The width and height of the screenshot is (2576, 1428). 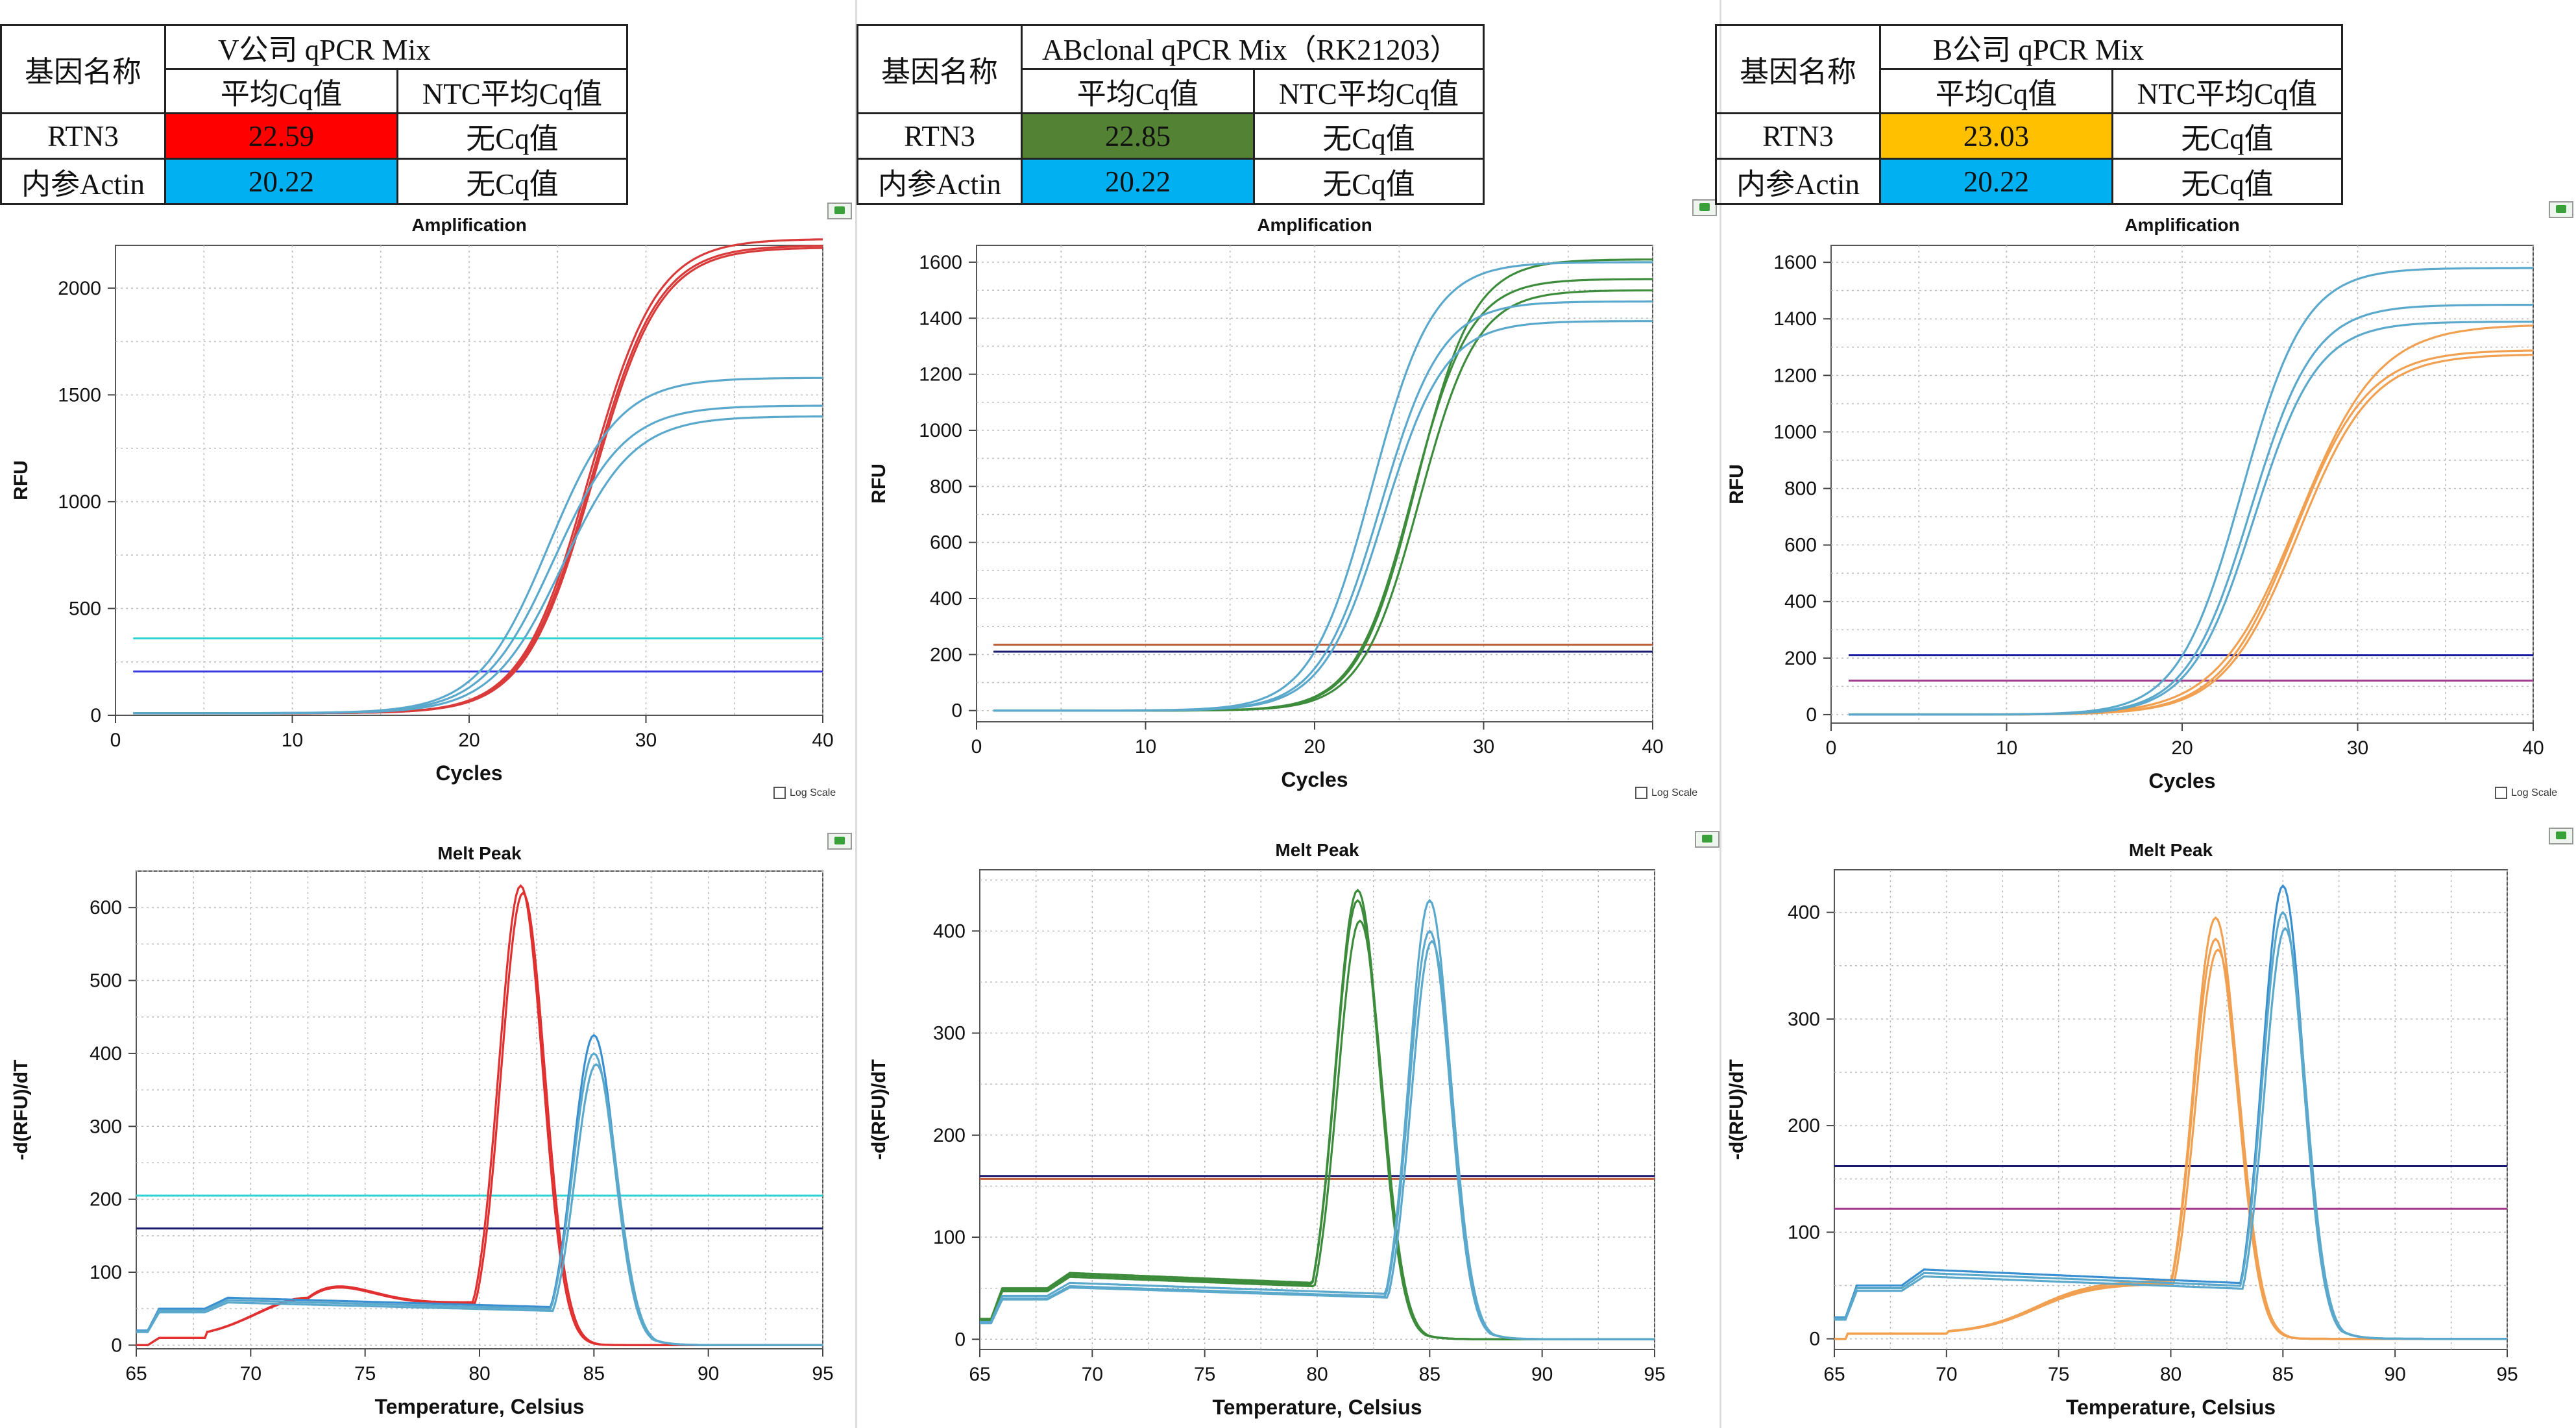 What do you see at coordinates (879, 1109) in the screenshot?
I see `y-axis-label: -d(RFU)/dT` at bounding box center [879, 1109].